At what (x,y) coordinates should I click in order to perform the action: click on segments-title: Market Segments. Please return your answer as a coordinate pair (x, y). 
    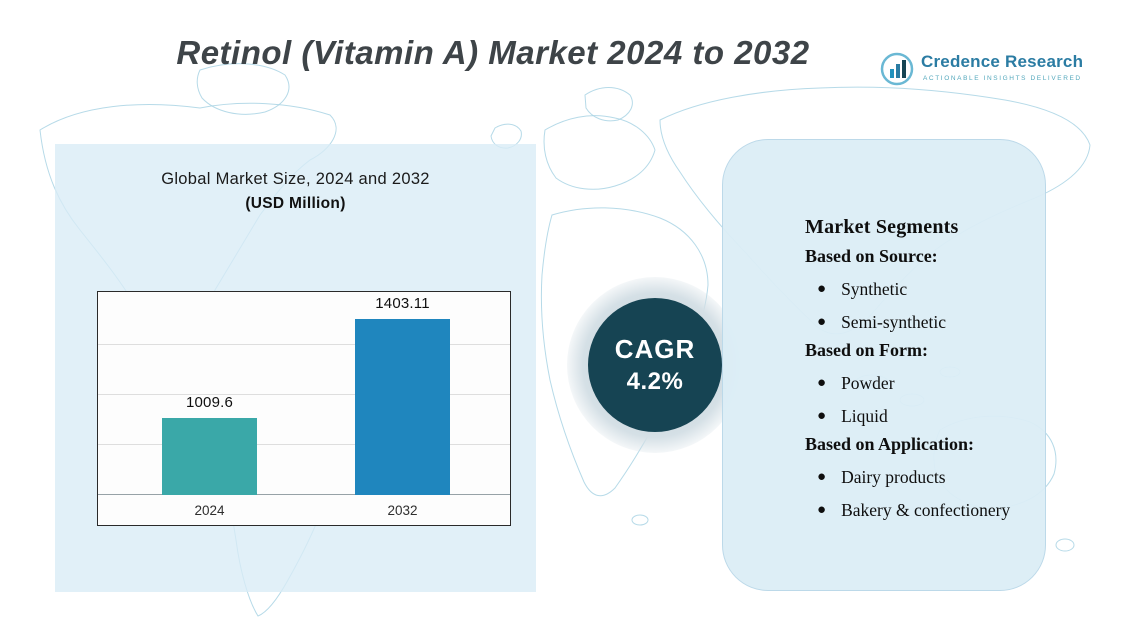
    Looking at the image, I should click on (882, 227).